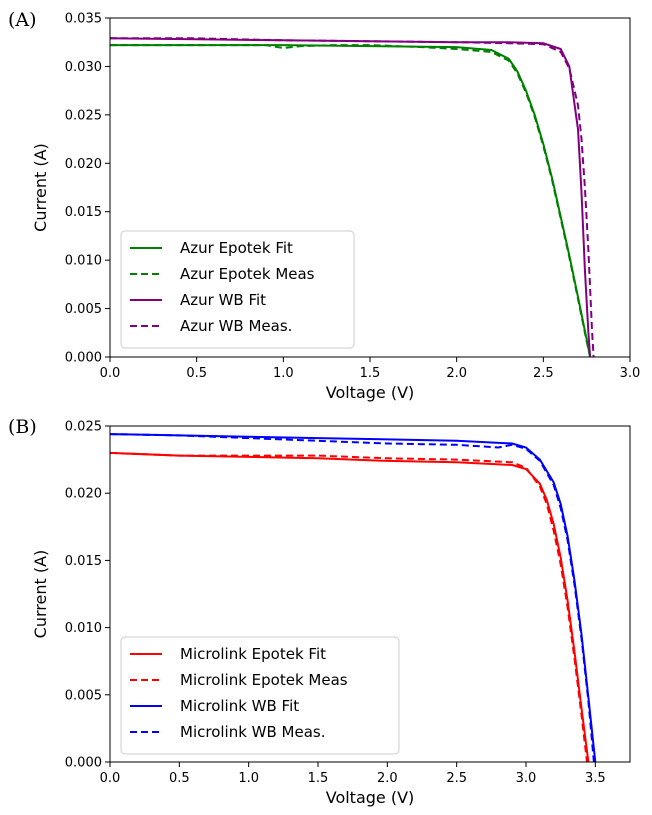 Image resolution: width=652 pixels, height=815 pixels. What do you see at coordinates (223, 300) in the screenshot?
I see `legend-label: Azur WB Fit` at bounding box center [223, 300].